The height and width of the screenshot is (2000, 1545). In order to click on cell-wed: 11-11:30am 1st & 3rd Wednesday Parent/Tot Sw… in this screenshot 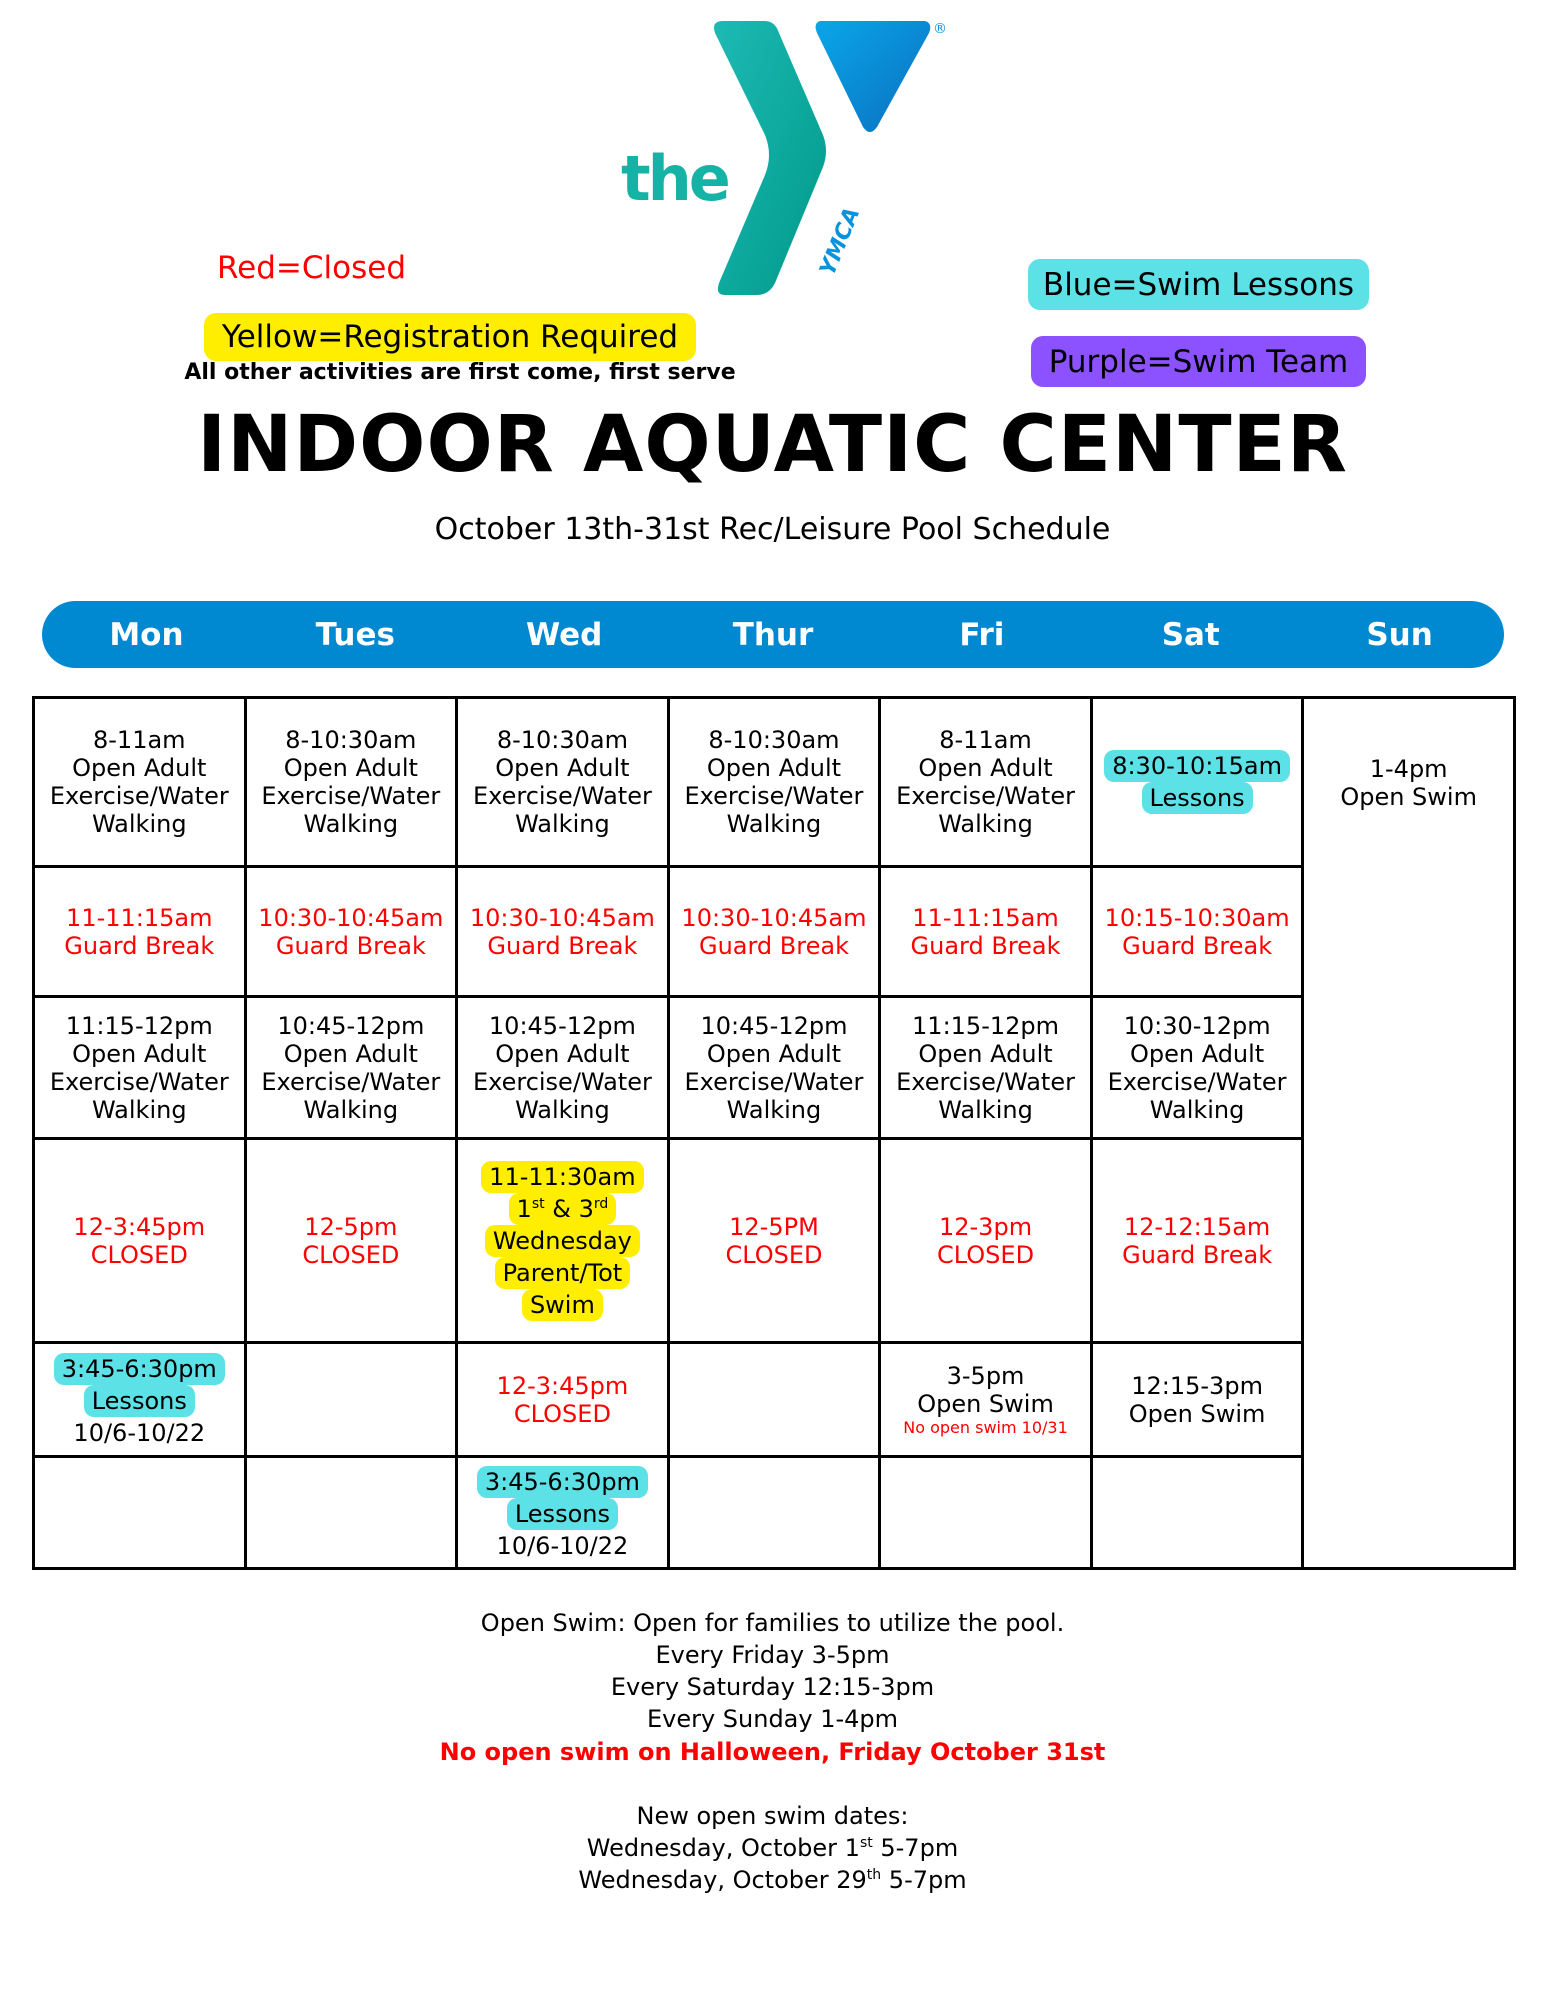, I will do `click(562, 1240)`.